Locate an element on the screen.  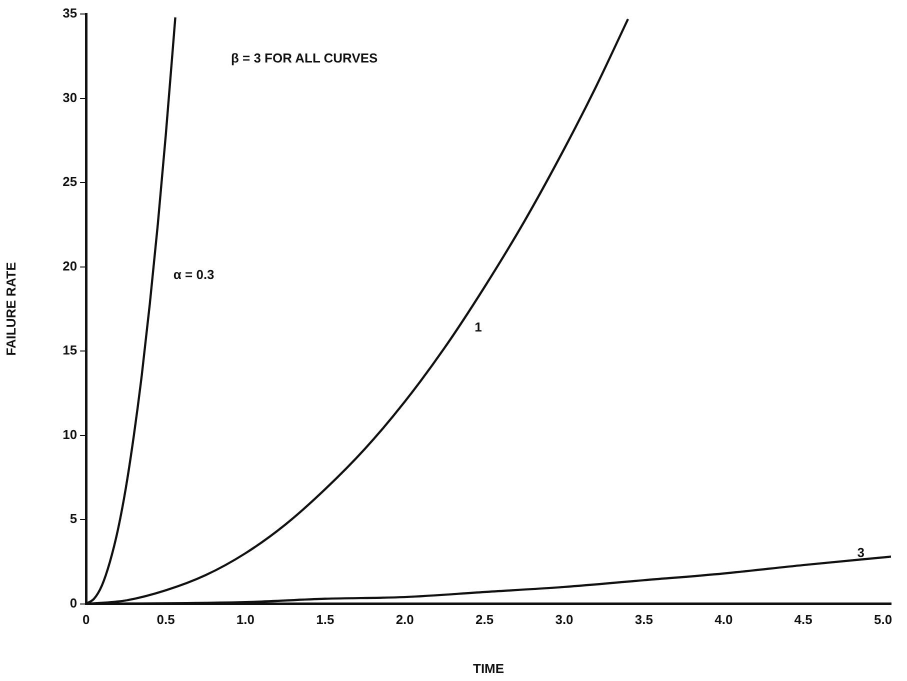
x-tick-label: 0.5 is located at coordinates (165, 620).